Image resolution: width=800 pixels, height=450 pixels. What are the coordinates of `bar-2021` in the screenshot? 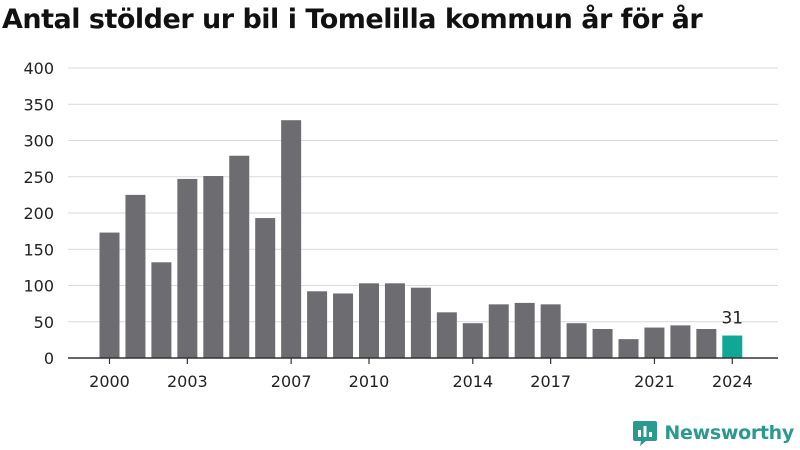 It's located at (654, 342).